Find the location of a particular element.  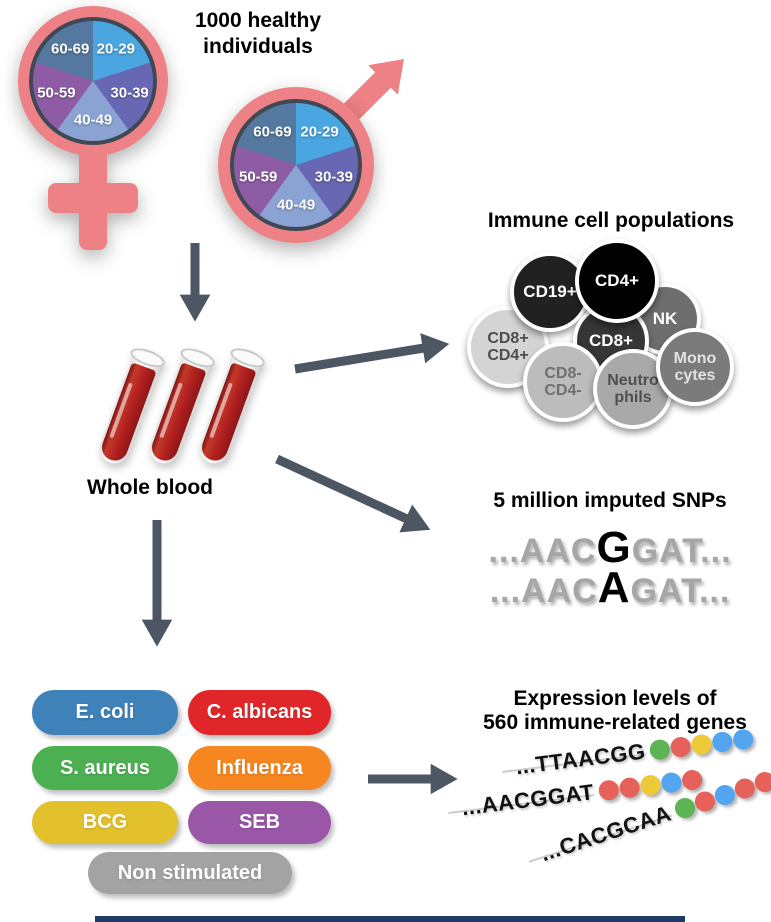

cell-circle-monocytes: Mono cytes is located at coordinates (695, 367).